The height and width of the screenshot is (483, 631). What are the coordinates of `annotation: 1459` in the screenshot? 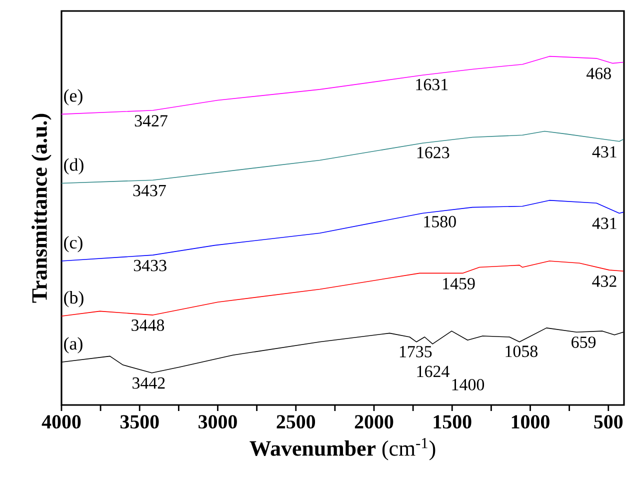 It's located at (459, 284).